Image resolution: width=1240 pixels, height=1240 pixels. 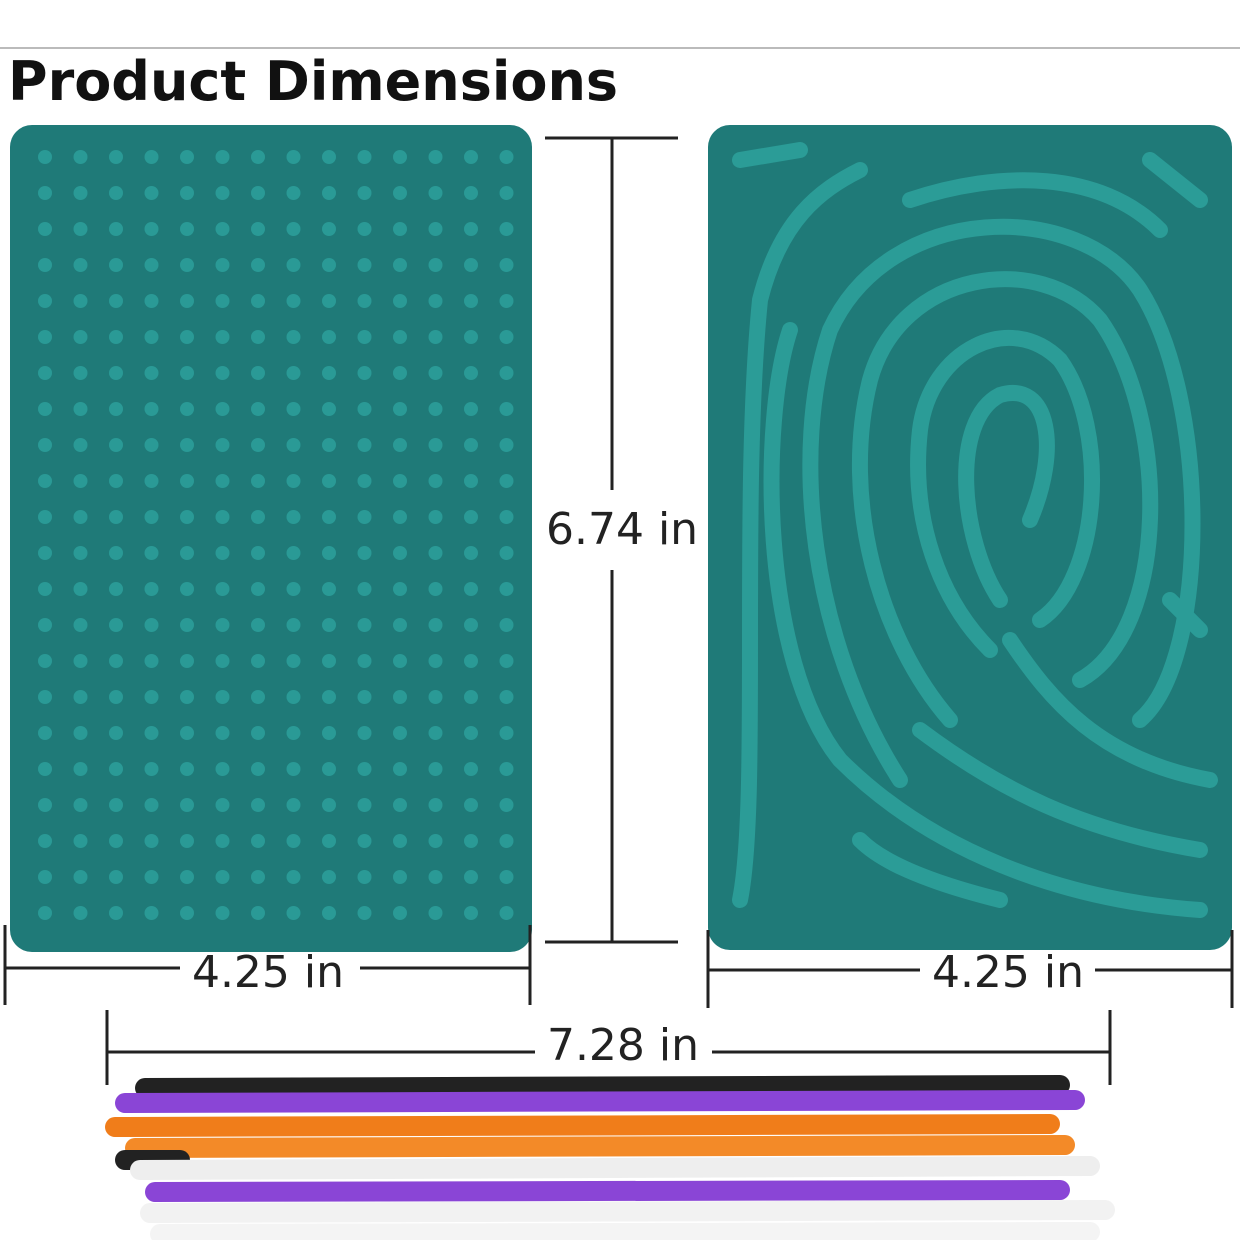 I want to click on stick-length-dimension: 7.28 in, so click(x=608, y=1047).